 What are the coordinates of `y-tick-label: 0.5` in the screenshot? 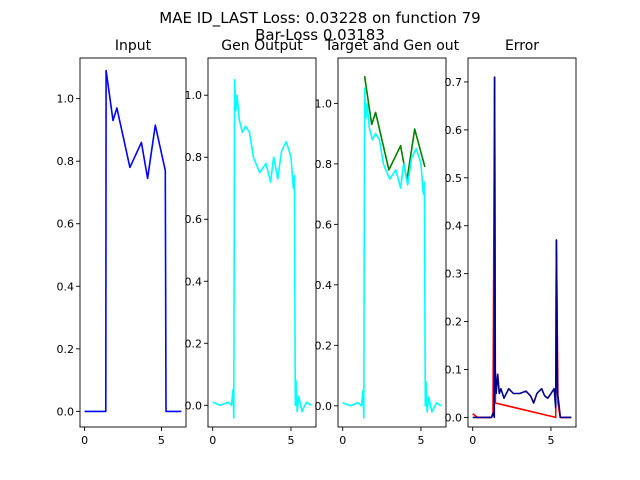 It's located at (454, 178).